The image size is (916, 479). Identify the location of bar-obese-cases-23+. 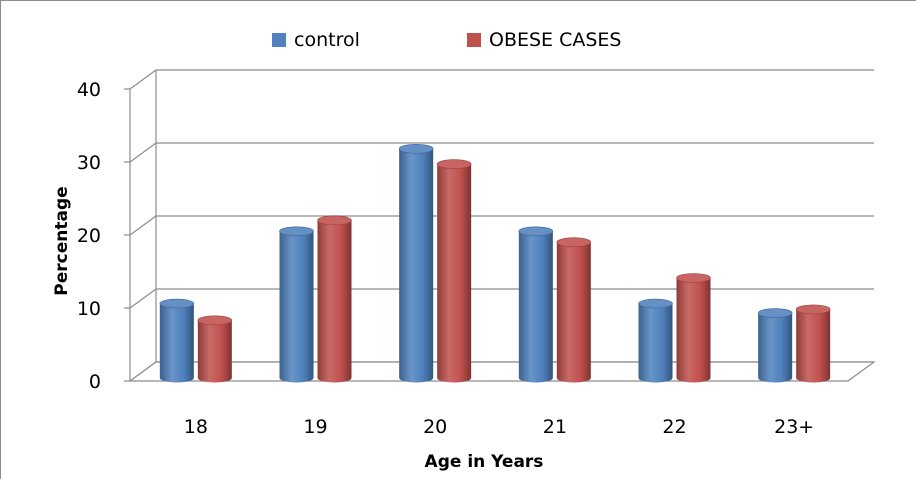
(813, 343).